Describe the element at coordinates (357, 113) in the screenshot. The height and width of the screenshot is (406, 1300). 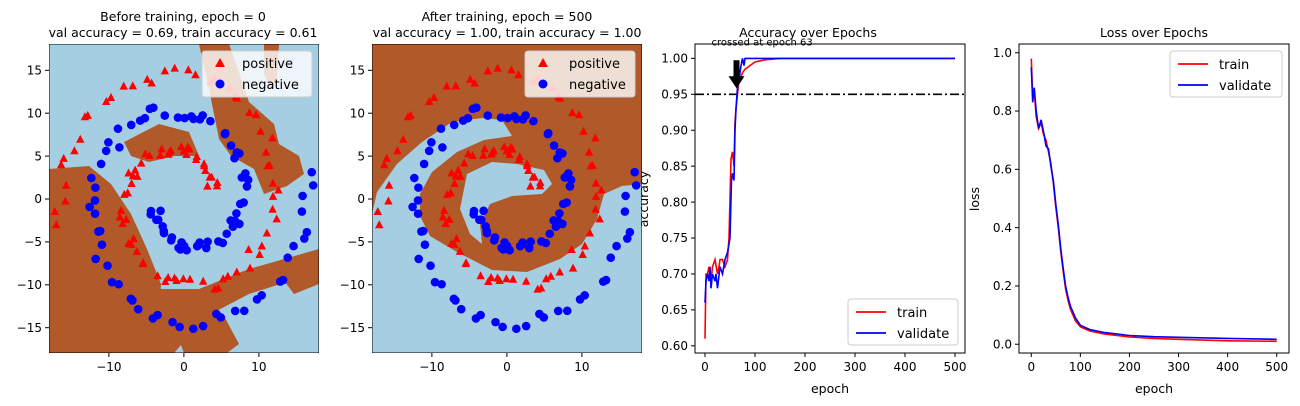
I see `panel2-ytick: 10` at that location.